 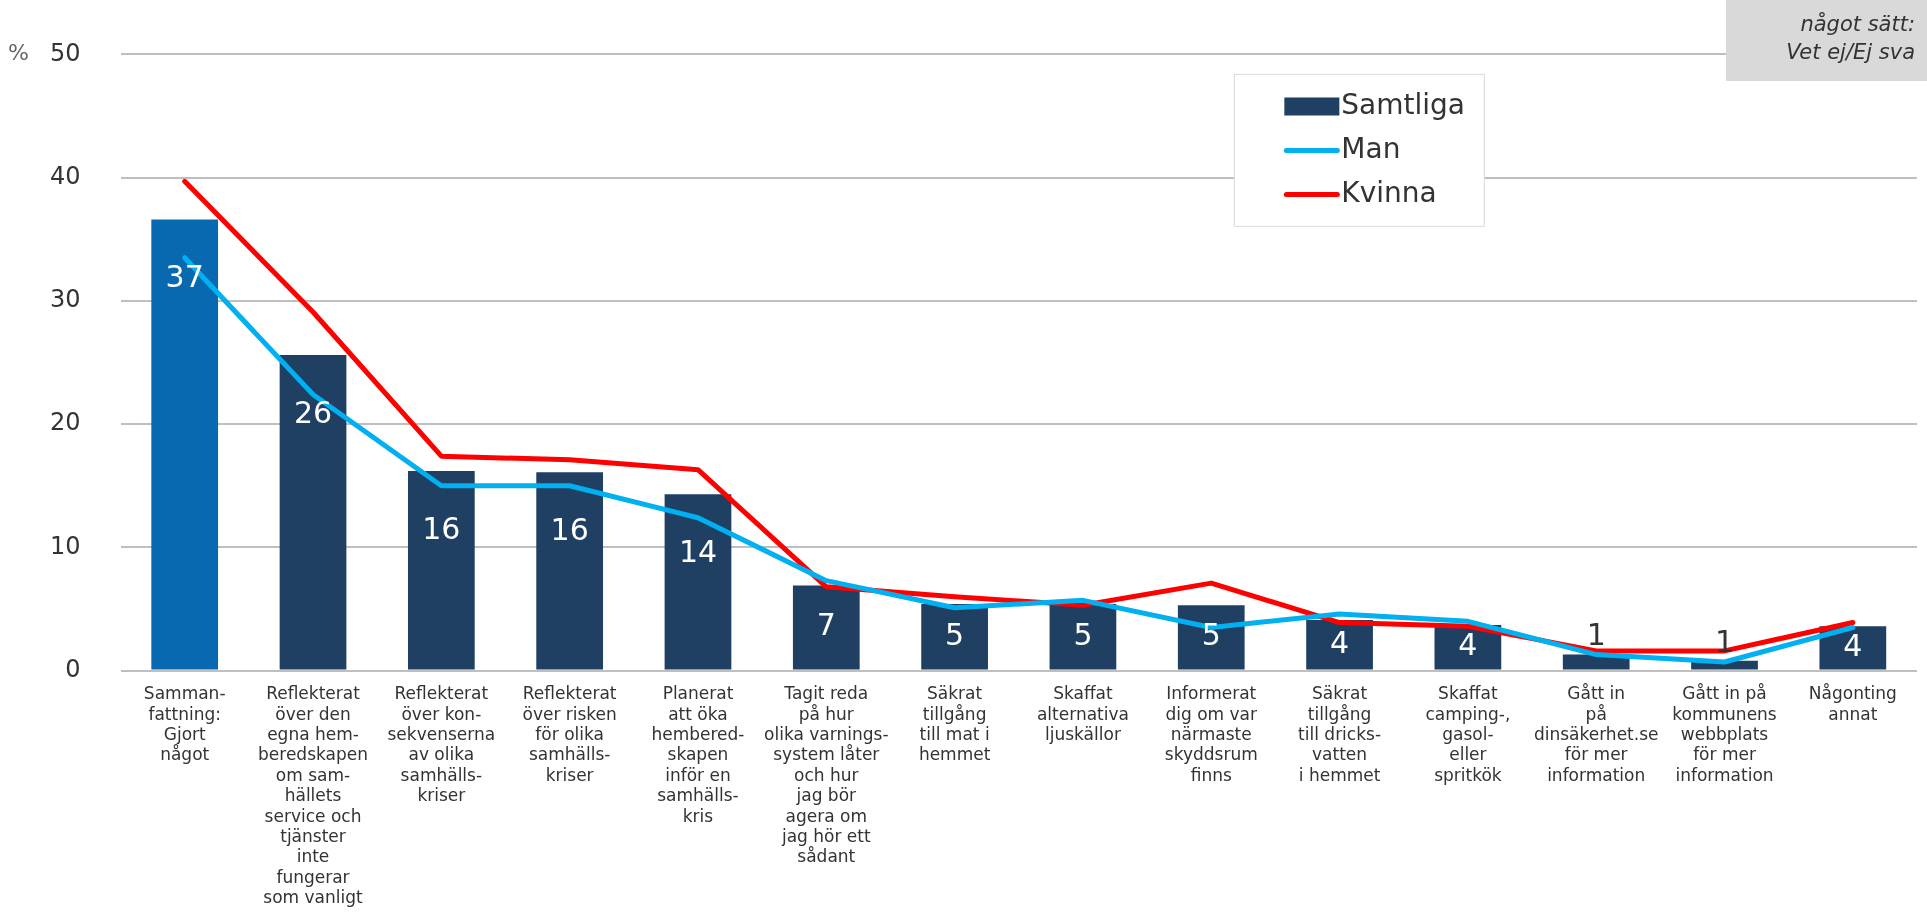 What do you see at coordinates (954, 724) in the screenshot?
I see `x-tick-label: Säkrat tillgång till mat i hemmet` at bounding box center [954, 724].